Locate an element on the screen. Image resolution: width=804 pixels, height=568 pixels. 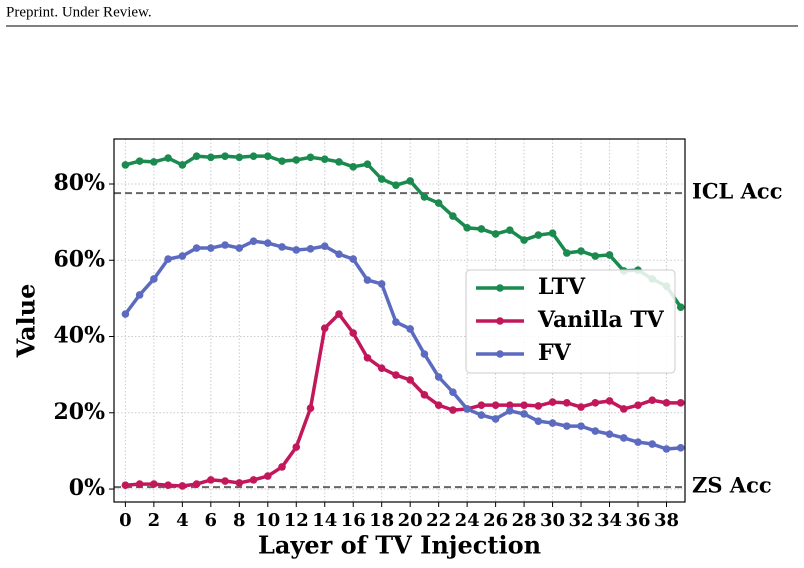
reference-label: ICL Acc is located at coordinates (737, 191).